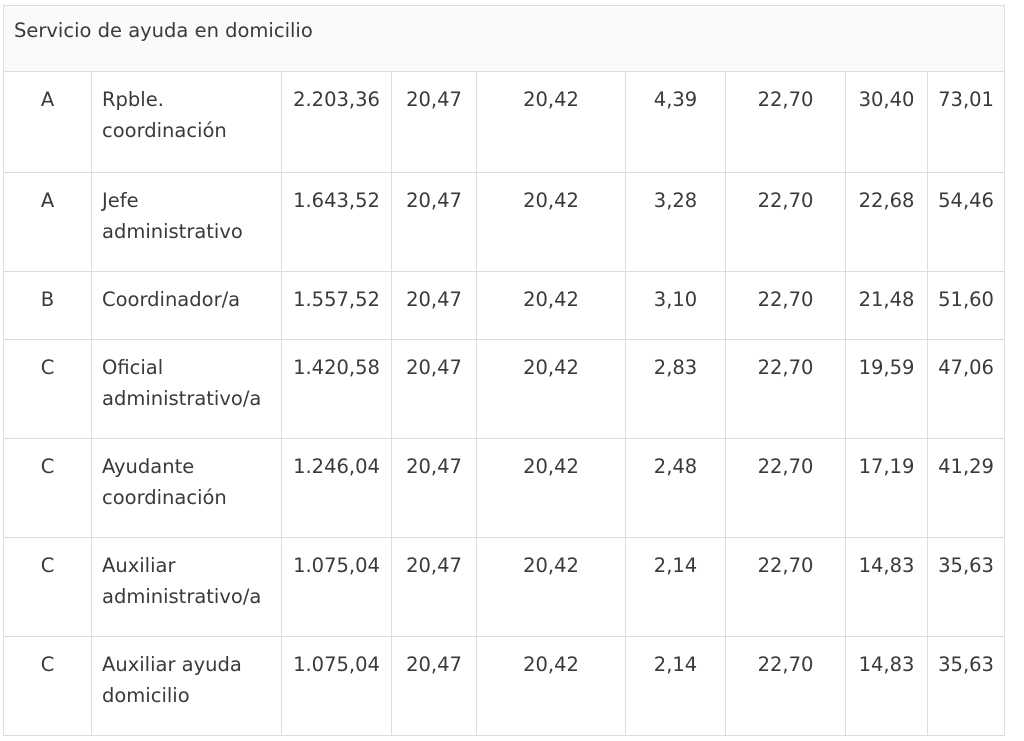  I want to click on value-cell: 21,48, so click(886, 305).